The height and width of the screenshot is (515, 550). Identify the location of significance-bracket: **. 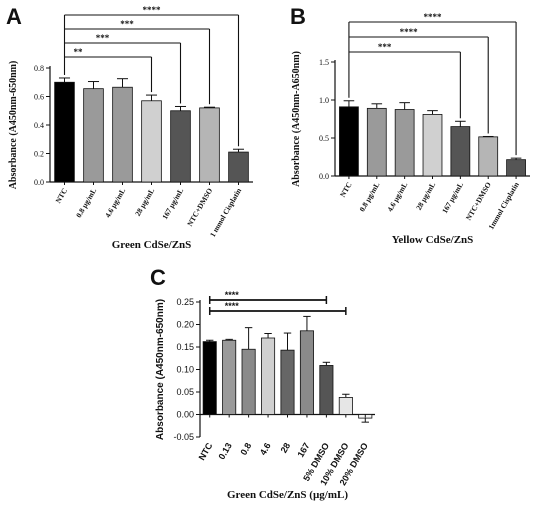
(108, 70).